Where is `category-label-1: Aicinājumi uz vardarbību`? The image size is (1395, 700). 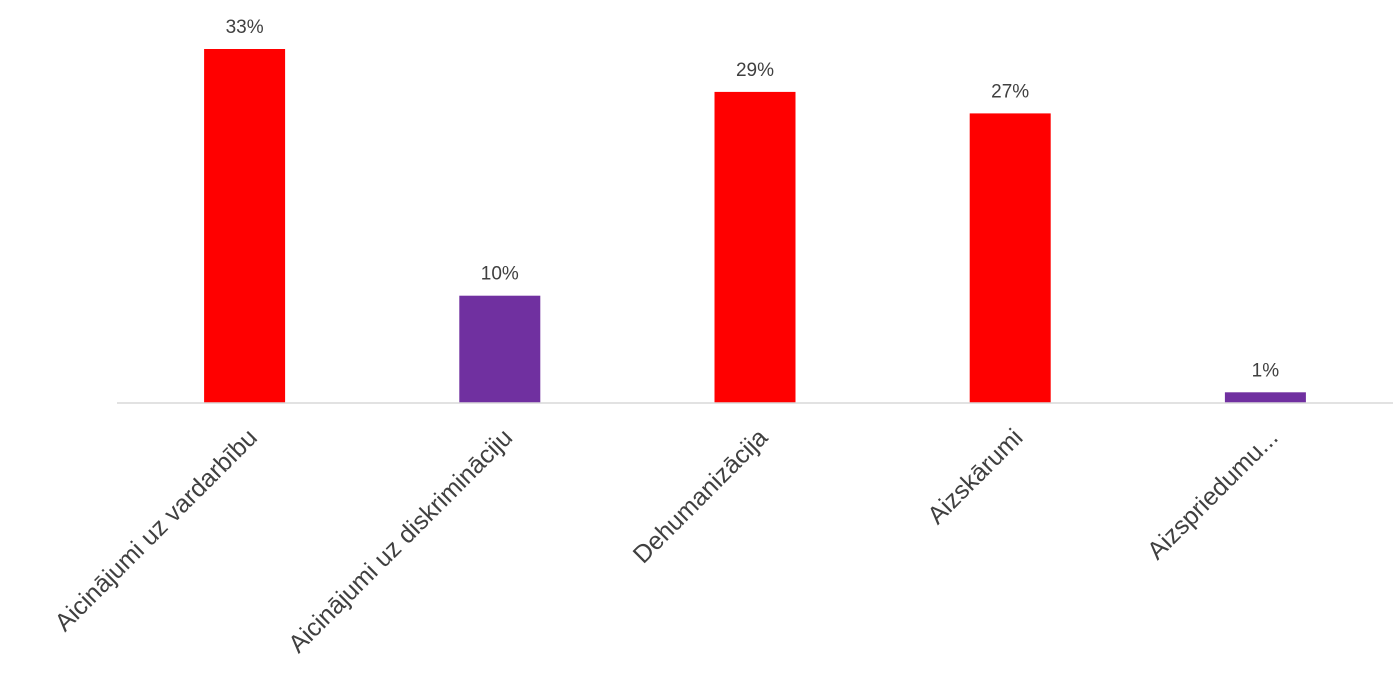
category-label-1: Aicinājumi uz vardarbību is located at coordinates (155, 529).